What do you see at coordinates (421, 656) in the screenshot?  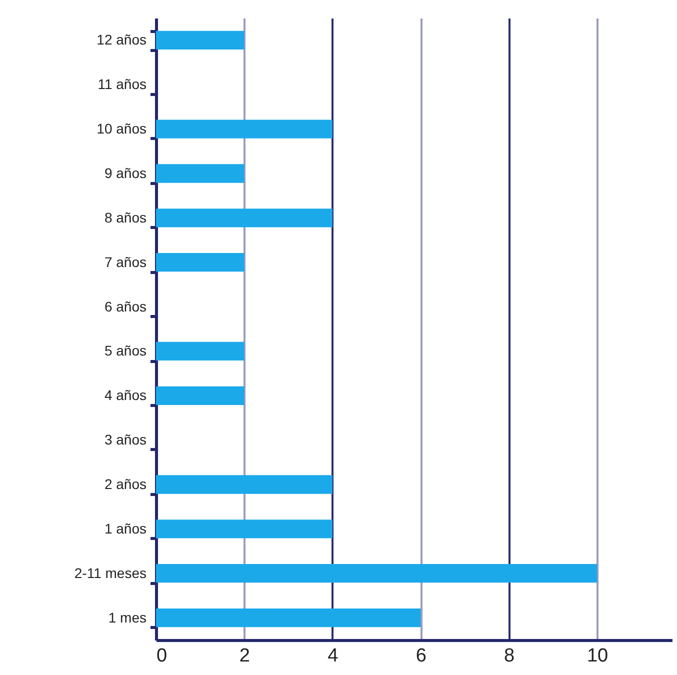 I see `x-tick-label: 6` at bounding box center [421, 656].